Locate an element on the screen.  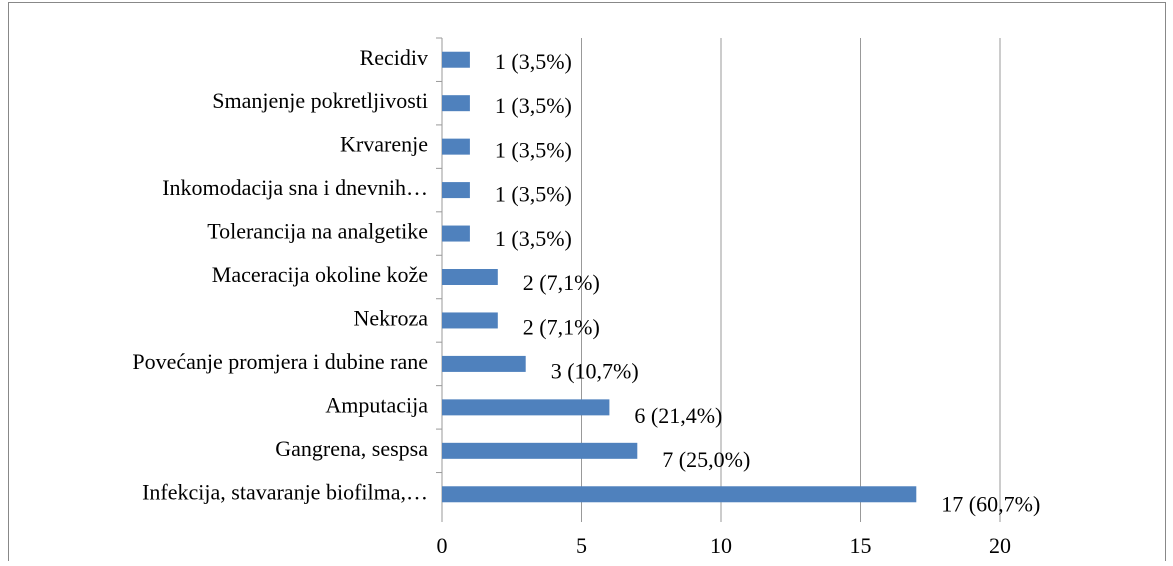
y-tick-label: Tolerancija na analgetike is located at coordinates (317, 231).